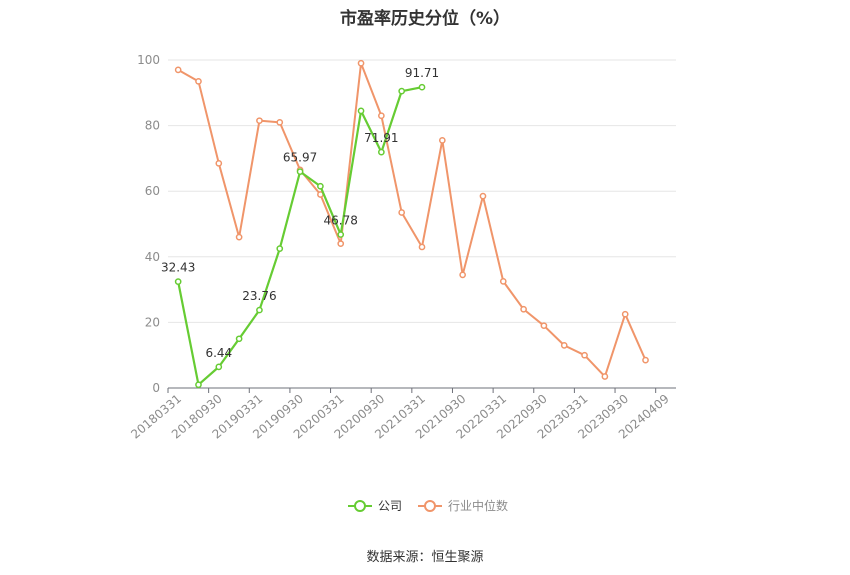 Image resolution: width=850 pixels, height=575 pixels. What do you see at coordinates (259, 296) in the screenshot?
I see `data-label: 23.76` at bounding box center [259, 296].